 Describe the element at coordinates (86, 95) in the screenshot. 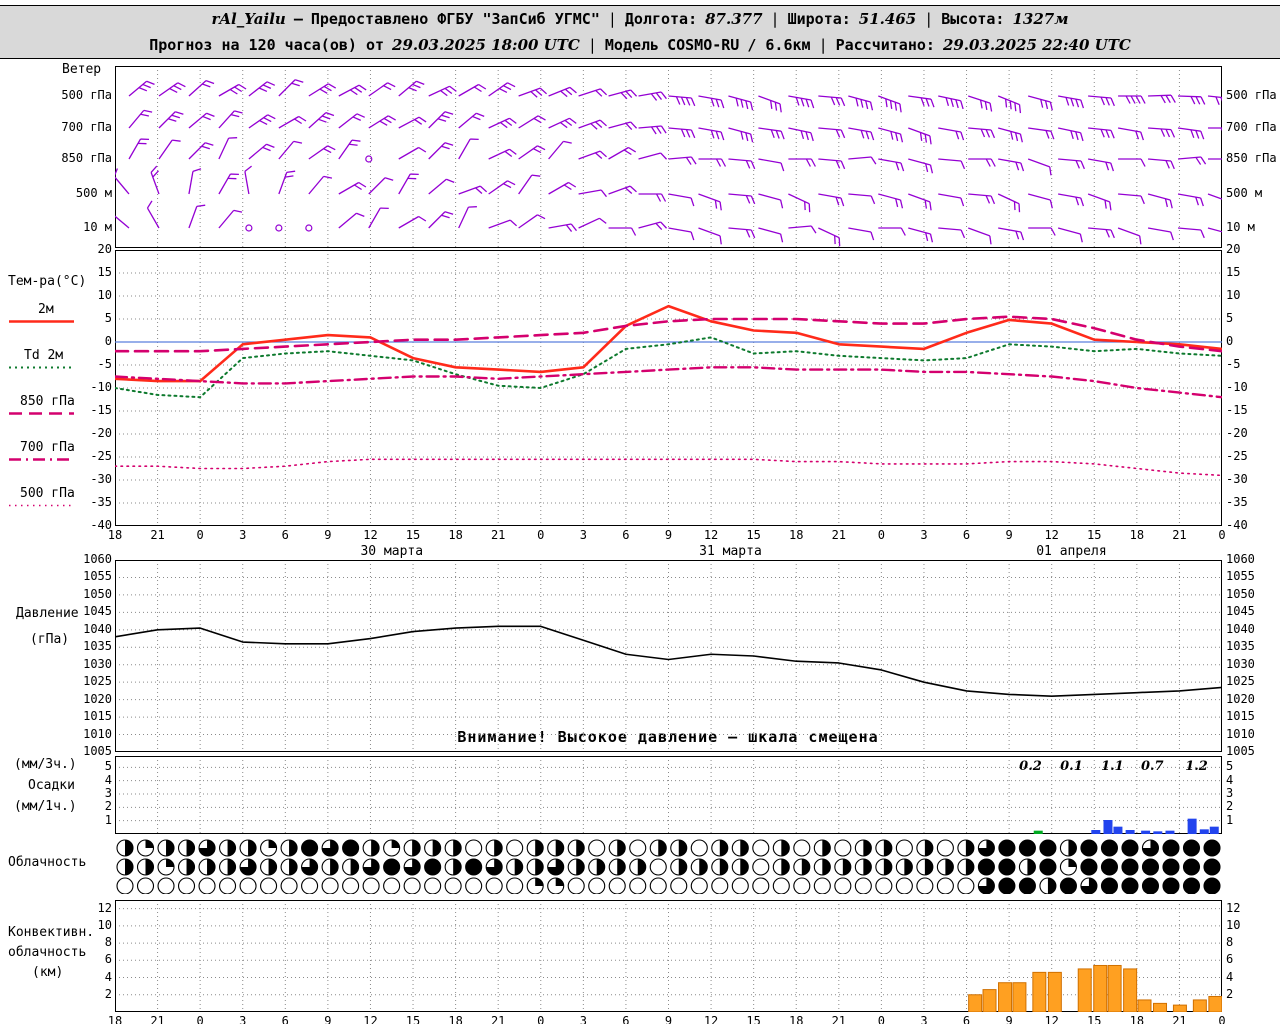

I see `wind-level-label-left: 500 гПа` at that location.